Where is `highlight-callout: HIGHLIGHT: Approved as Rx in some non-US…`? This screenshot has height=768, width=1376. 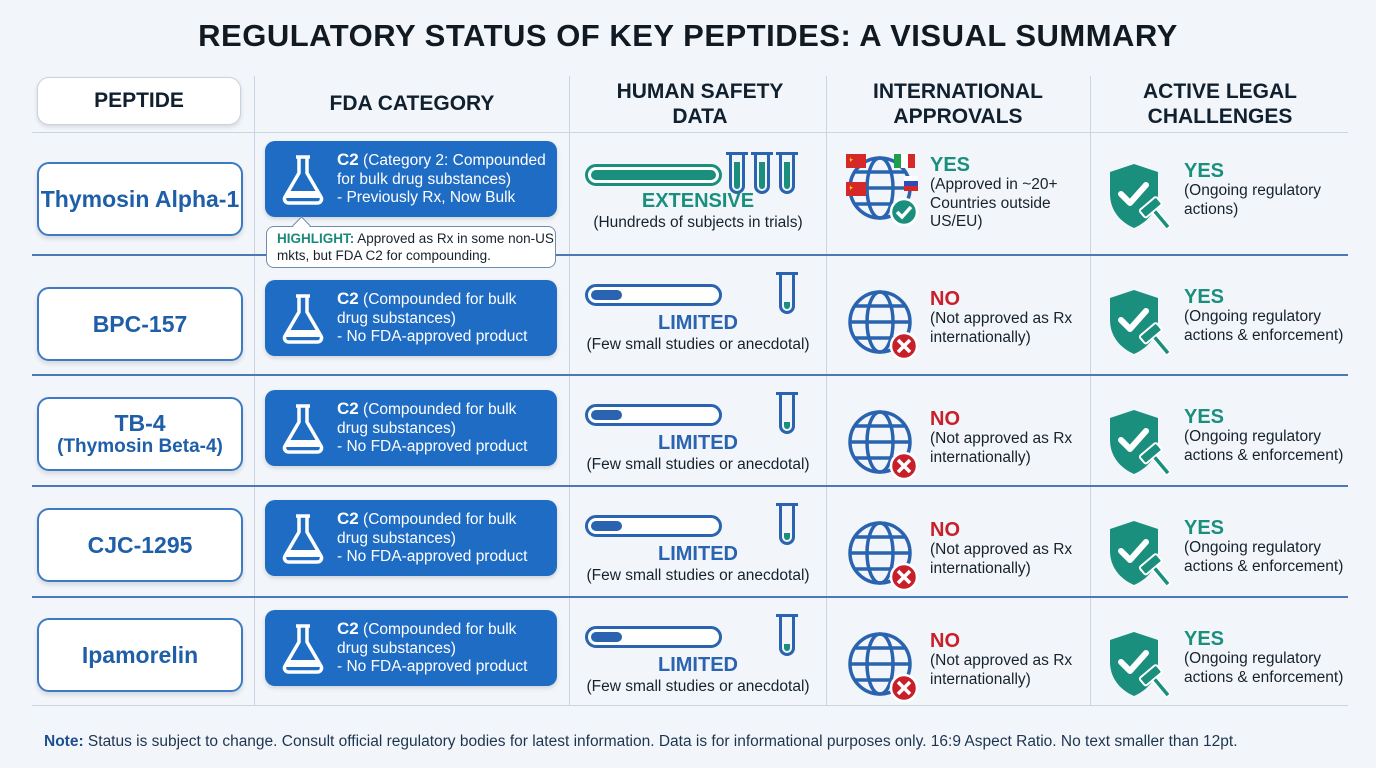
highlight-callout: HIGHLIGHT: Approved as Rx in some non-US… is located at coordinates (411, 242).